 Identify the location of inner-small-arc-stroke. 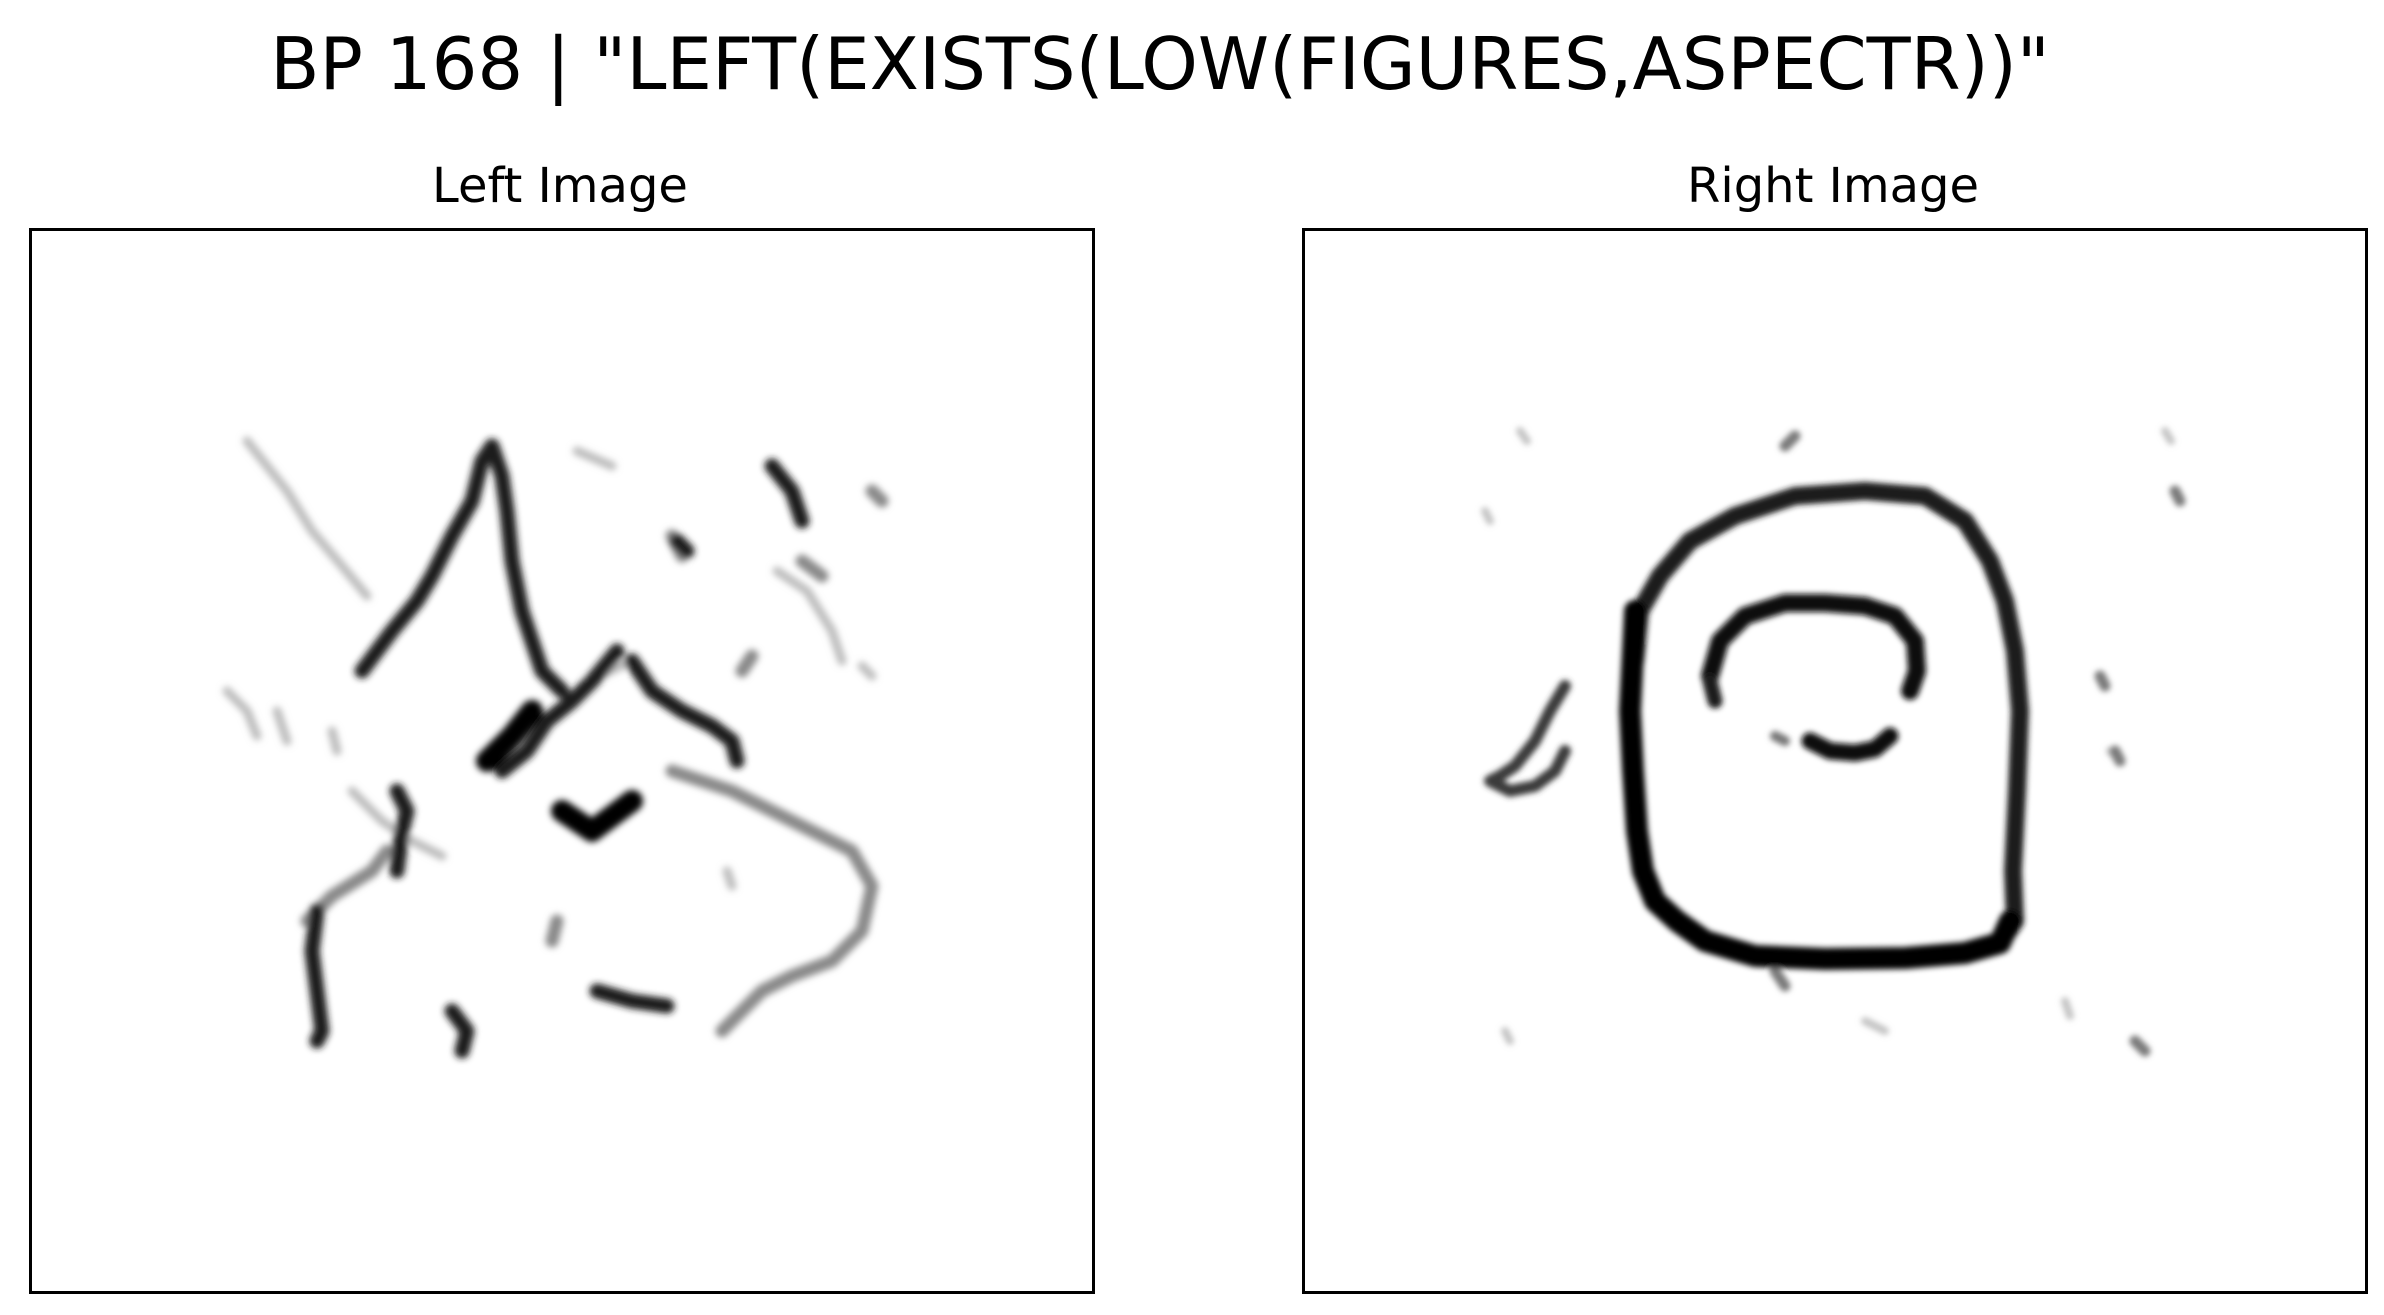
(1850, 744).